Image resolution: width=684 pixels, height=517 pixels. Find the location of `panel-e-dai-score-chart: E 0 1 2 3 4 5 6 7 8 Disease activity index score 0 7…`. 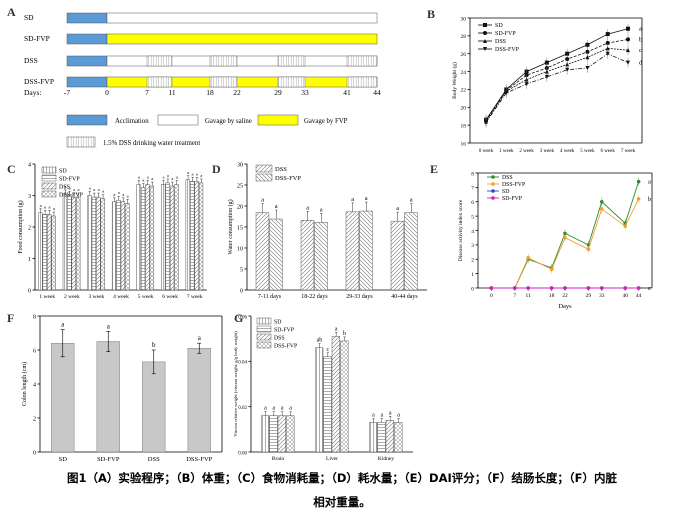

panel-e-dai-score-chart: E 0 1 2 3 4 5 6 7 8 Disease activity index score 0 7… is located at coordinates (541, 236).